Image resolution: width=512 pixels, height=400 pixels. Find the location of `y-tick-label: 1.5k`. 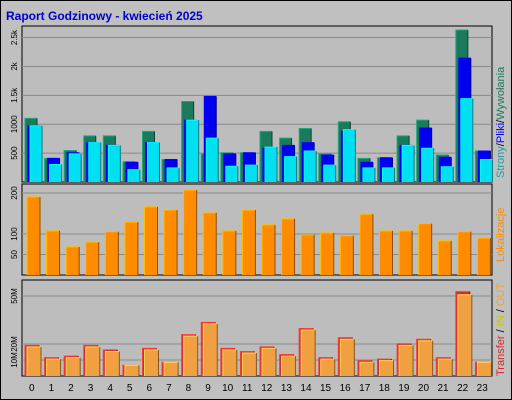

y-tick-label: 1.5k is located at coordinates (14, 95).